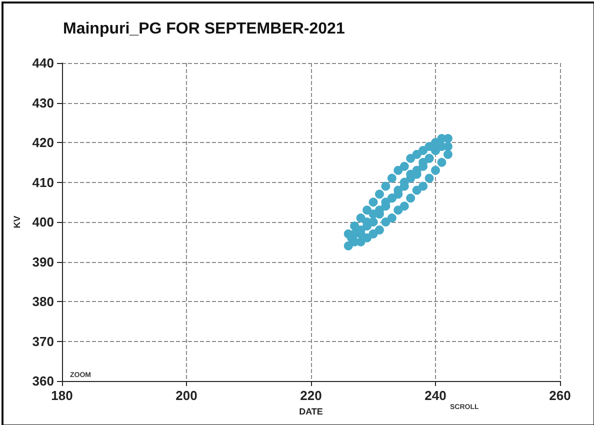  Describe the element at coordinates (43, 301) in the screenshot. I see `y-tick-label: 380` at that location.